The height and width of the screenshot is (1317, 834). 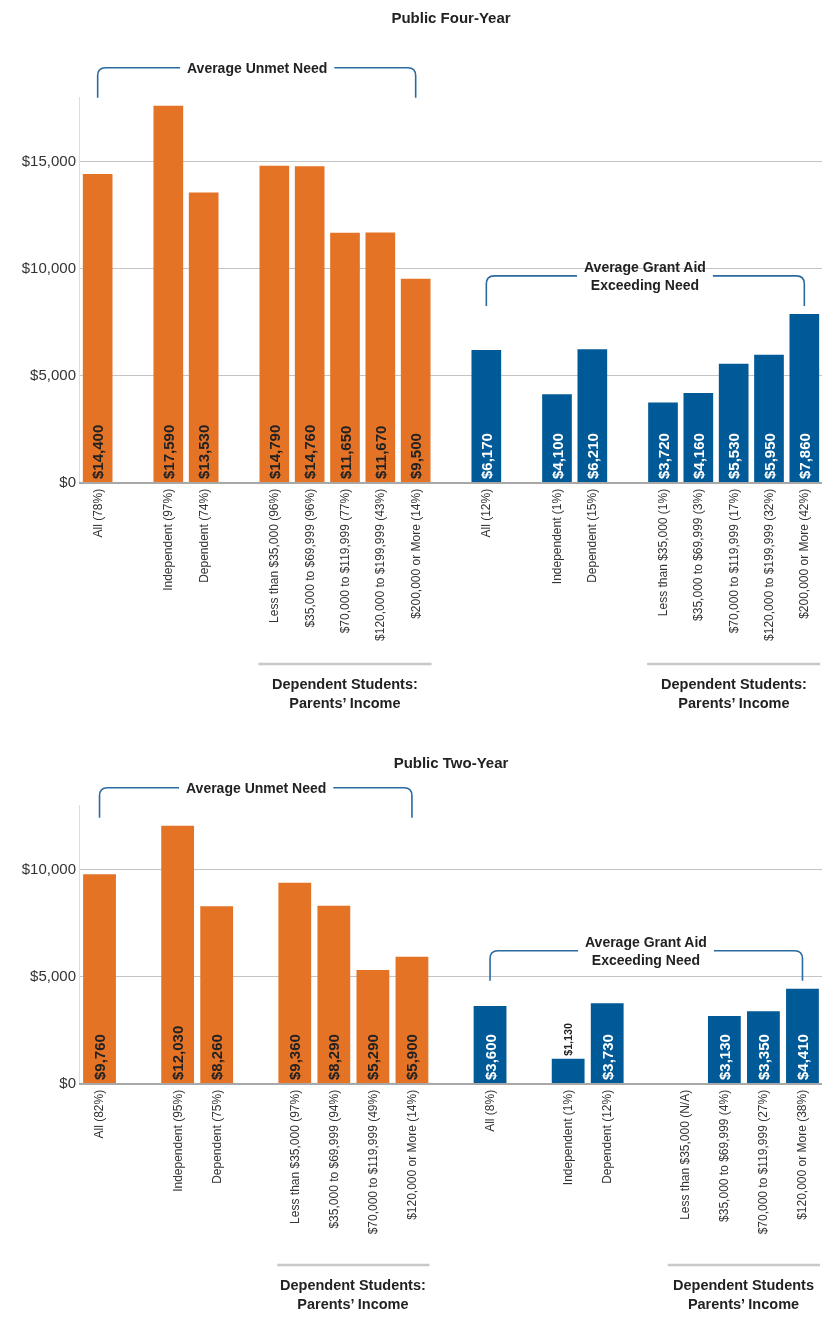 What do you see at coordinates (607, 1136) in the screenshot?
I see `x-tick-label: Dependent (12%)` at bounding box center [607, 1136].